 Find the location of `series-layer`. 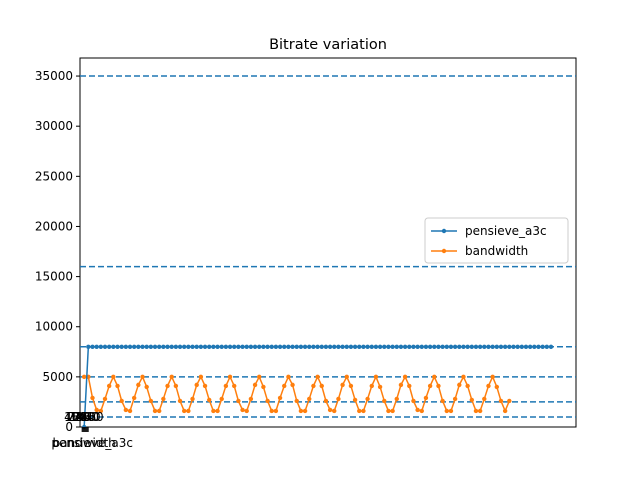

series-layer is located at coordinates (317, 387).